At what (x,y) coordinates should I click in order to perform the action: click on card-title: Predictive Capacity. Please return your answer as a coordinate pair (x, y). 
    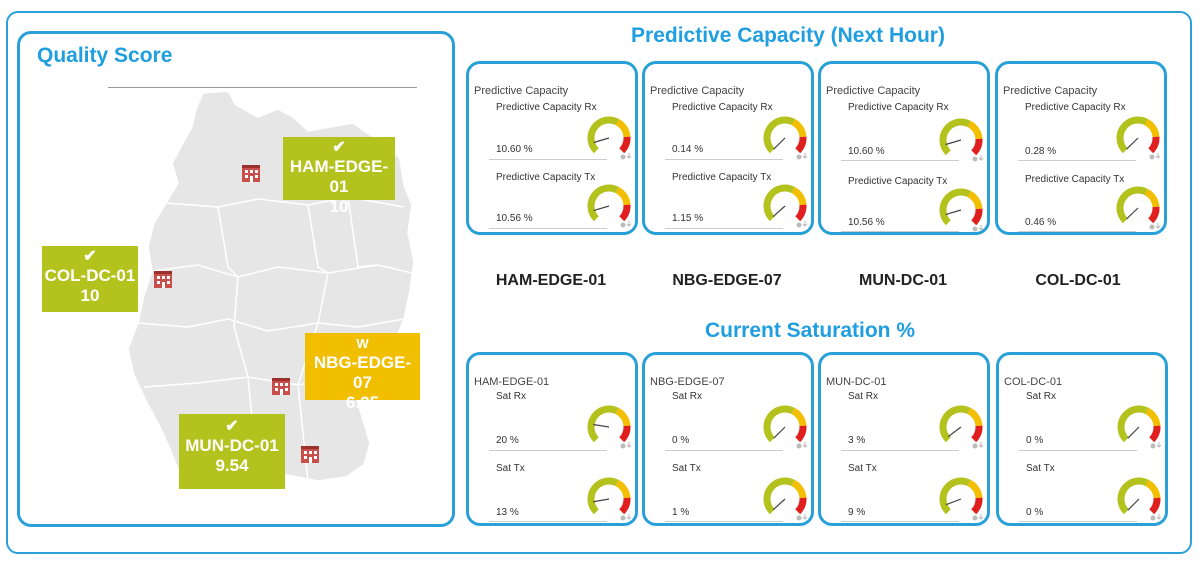
    Looking at the image, I should click on (521, 91).